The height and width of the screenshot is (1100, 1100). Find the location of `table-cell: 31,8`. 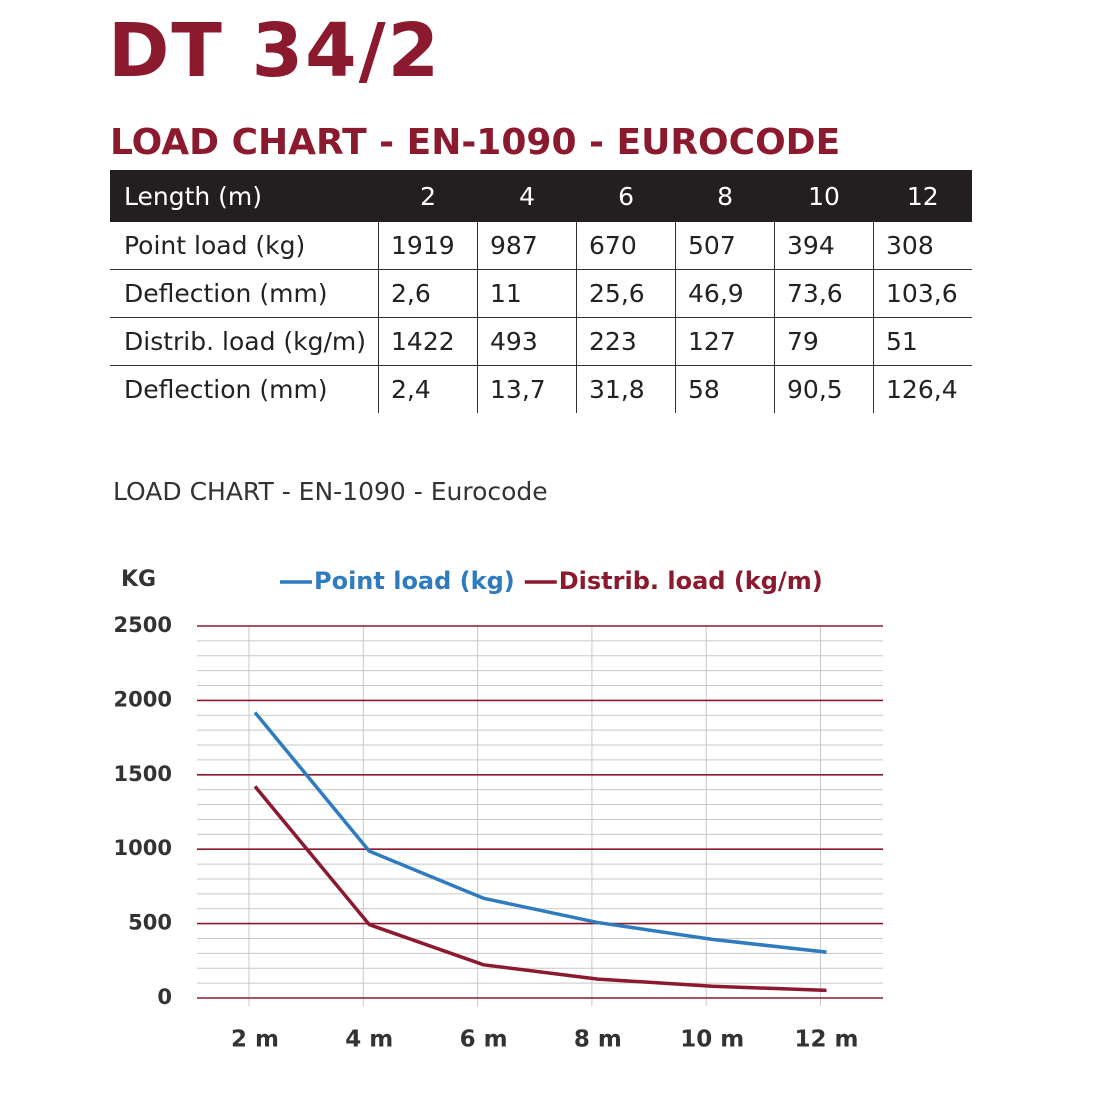

table-cell: 31,8 is located at coordinates (626, 389).